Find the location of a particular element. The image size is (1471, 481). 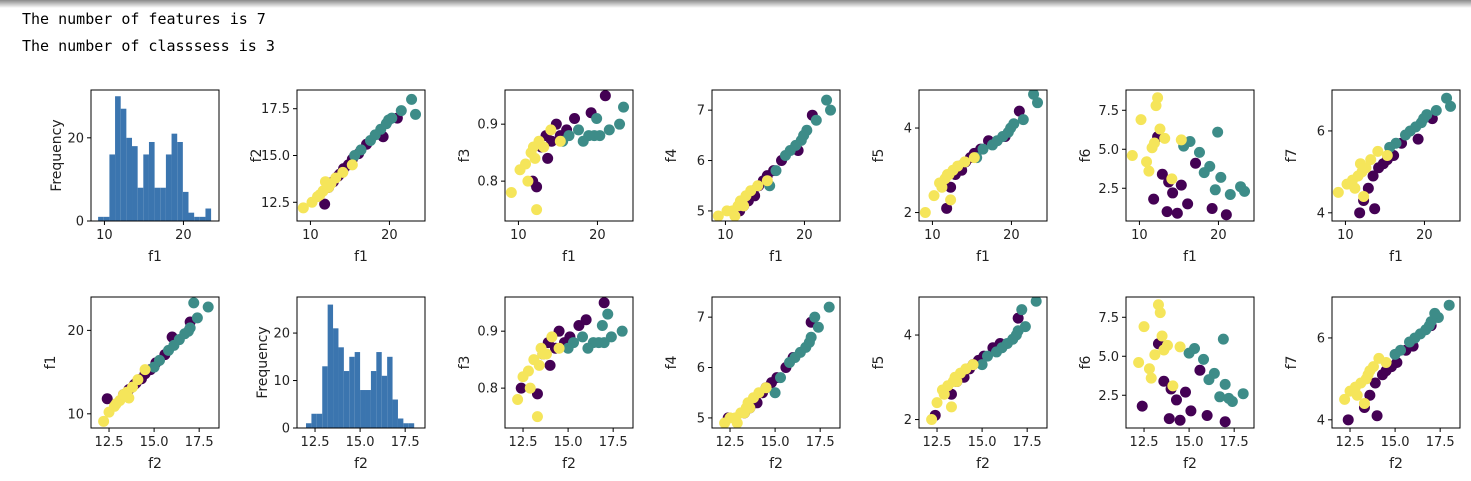

output-line: The number of features is 7 is located at coordinates (144, 19).